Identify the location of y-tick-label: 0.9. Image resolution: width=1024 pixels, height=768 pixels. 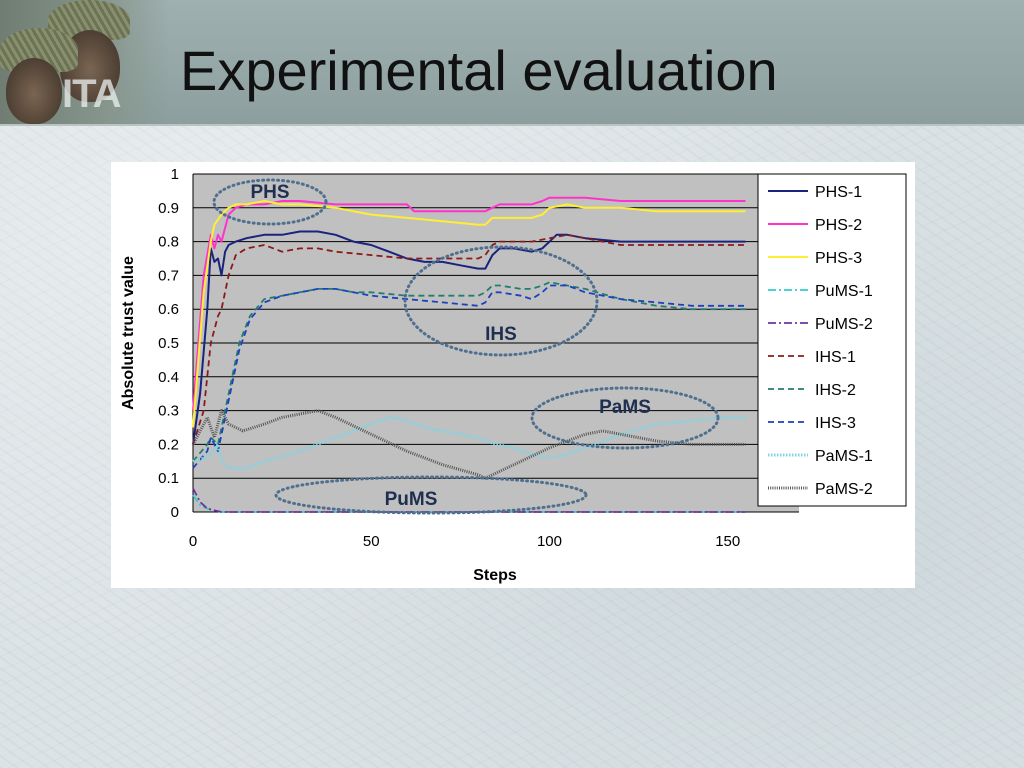
(168, 208).